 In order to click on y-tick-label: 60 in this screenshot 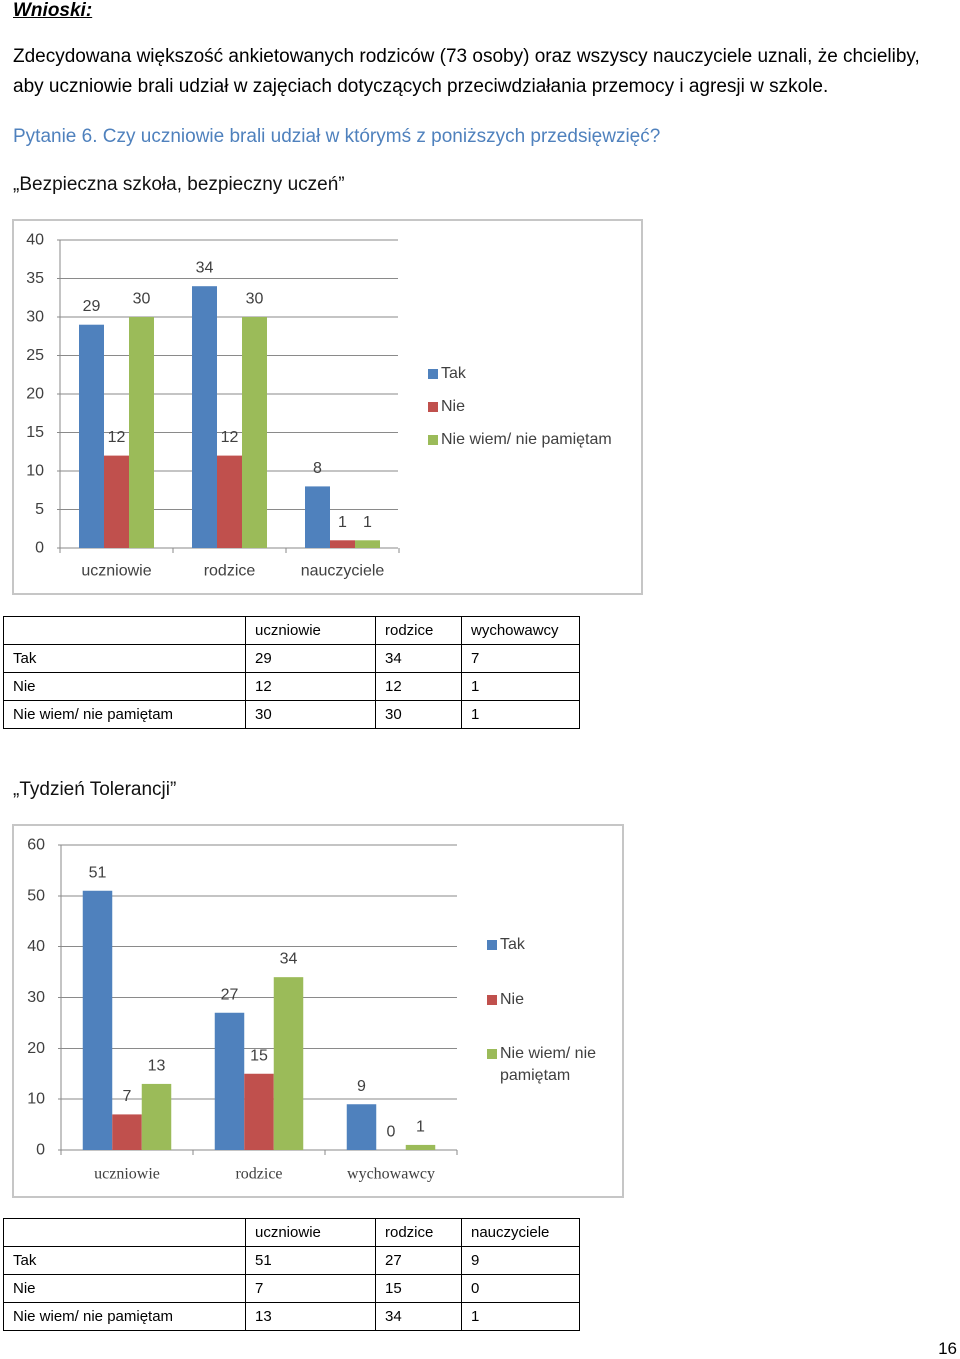, I will do `click(36, 845)`.